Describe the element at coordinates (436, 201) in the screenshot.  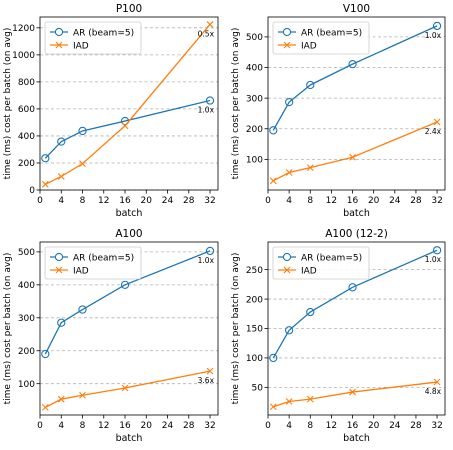
I see `x-tick-label: 32` at that location.